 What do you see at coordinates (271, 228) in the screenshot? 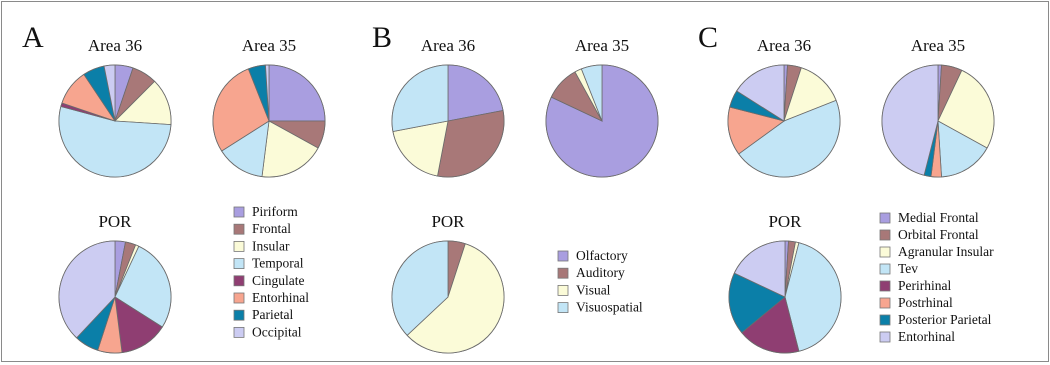
I see `legend-label: Frontal` at bounding box center [271, 228].